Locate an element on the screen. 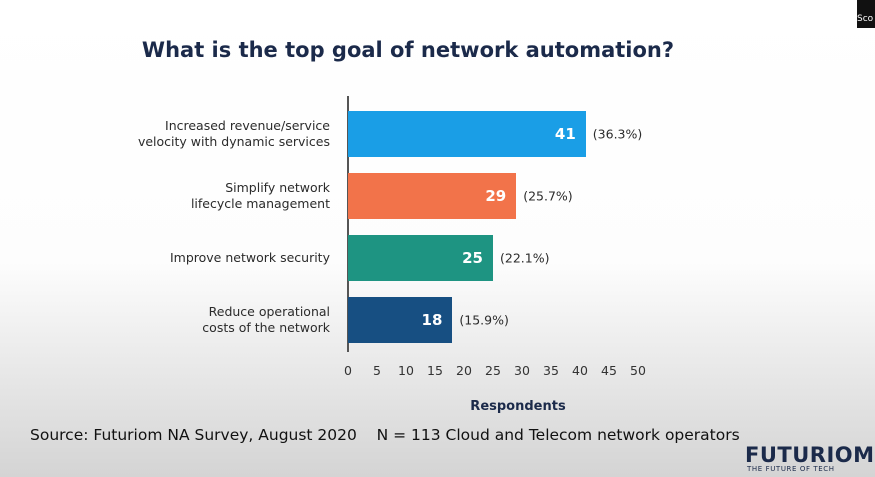 The image size is (875, 477). bar-share-label: (25.7%) is located at coordinates (548, 196).